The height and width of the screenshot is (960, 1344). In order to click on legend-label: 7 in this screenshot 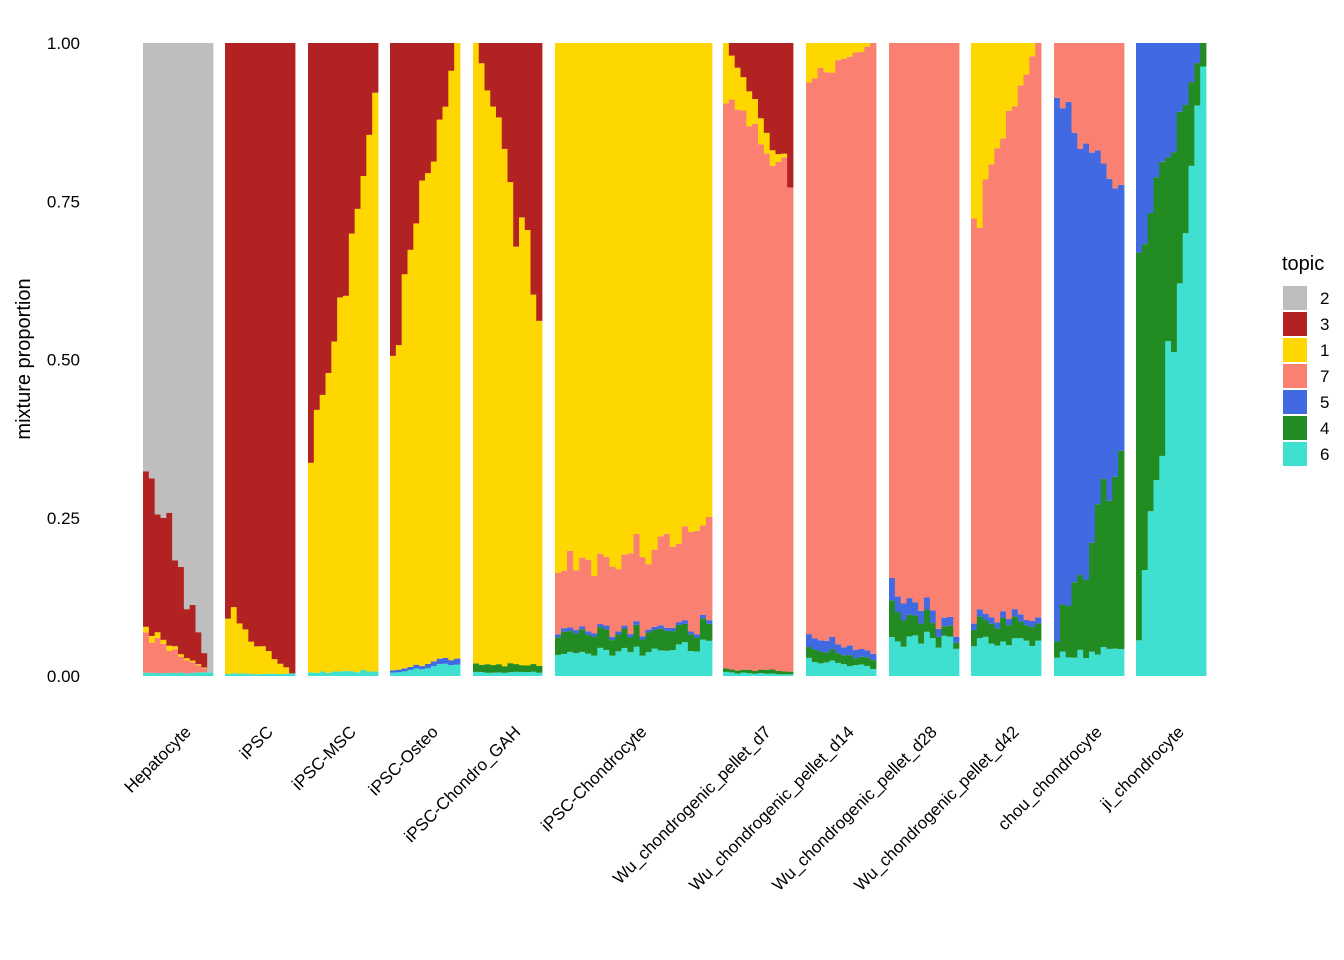, I will do `click(1324, 376)`.